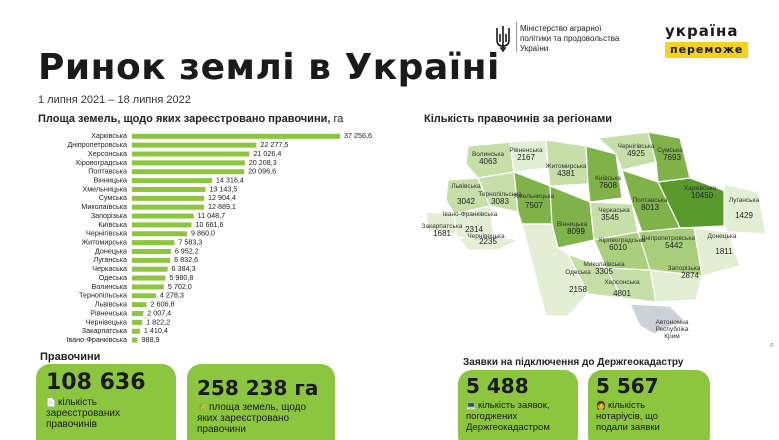 The image size is (779, 440). I want to click on bar-category-label: Луганська, so click(110, 259).